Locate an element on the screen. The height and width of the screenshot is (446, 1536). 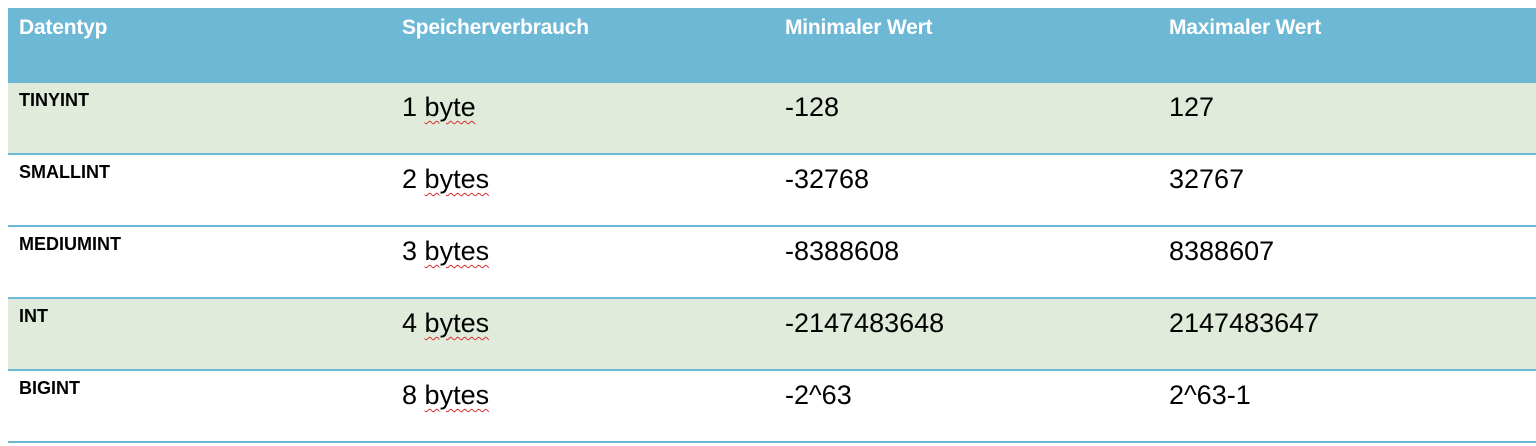
datentyp-cell: SMALLINT is located at coordinates (64, 172).